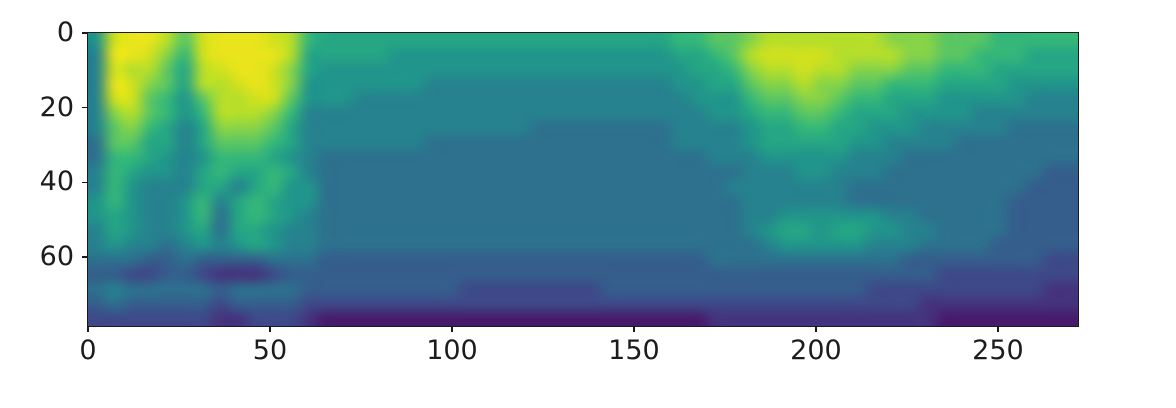  What do you see at coordinates (56, 256) in the screenshot?
I see `y-tick-label: 60` at bounding box center [56, 256].